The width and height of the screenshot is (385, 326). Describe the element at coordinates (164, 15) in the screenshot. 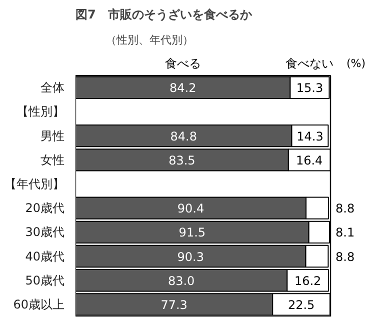

I see `chart-title: 図7 市販のそうざいを食べるか` at that location.